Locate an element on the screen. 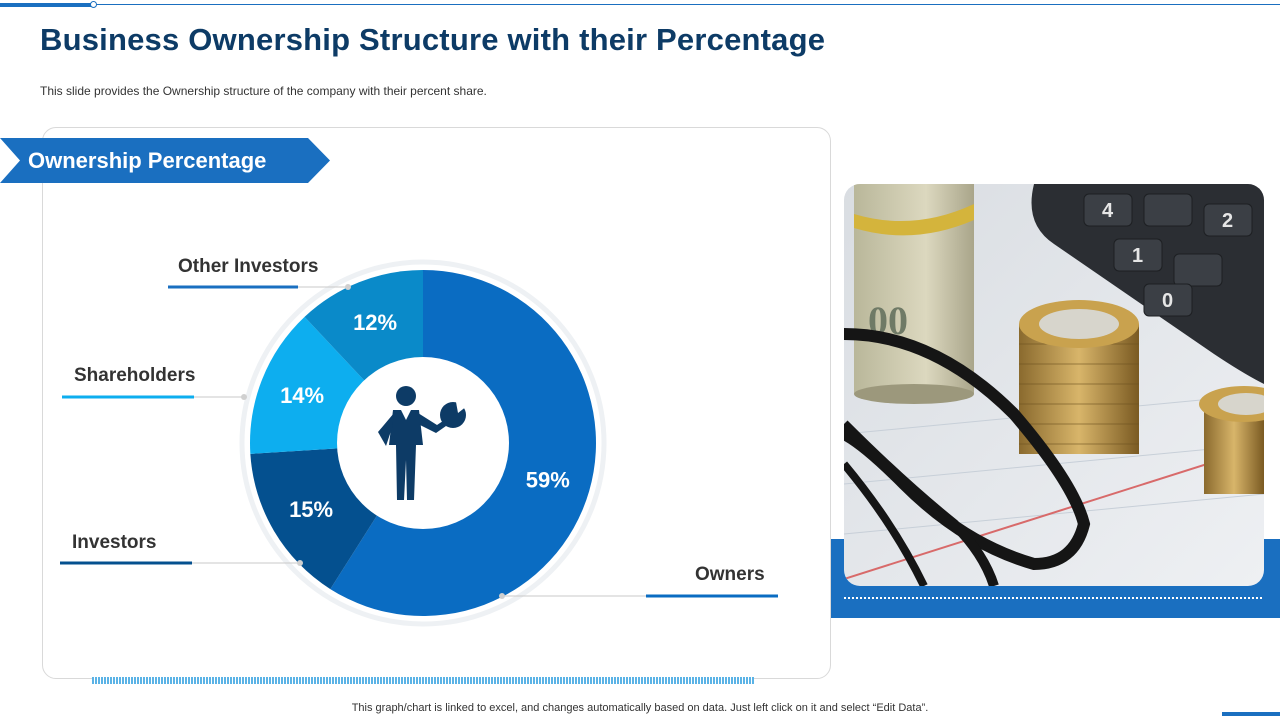  top-accent-dot is located at coordinates (93, 4).